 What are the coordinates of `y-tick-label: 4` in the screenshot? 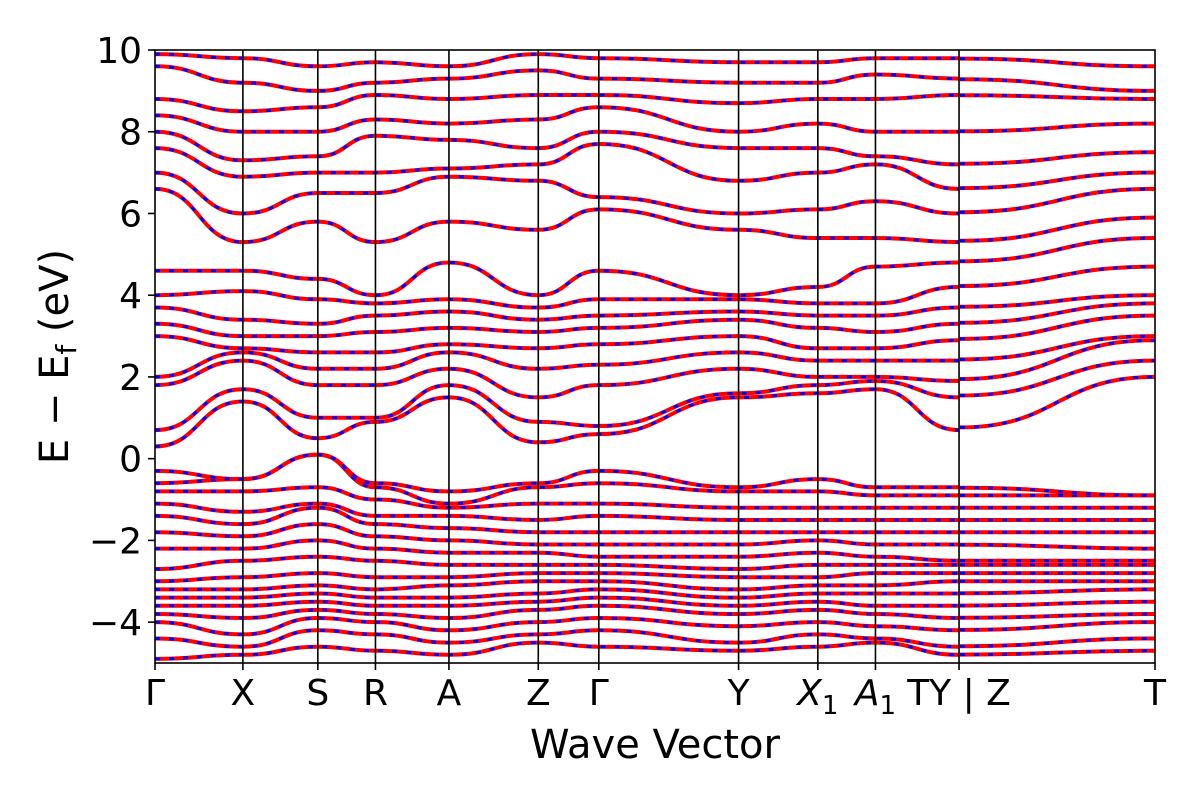 It's located at (130, 296).